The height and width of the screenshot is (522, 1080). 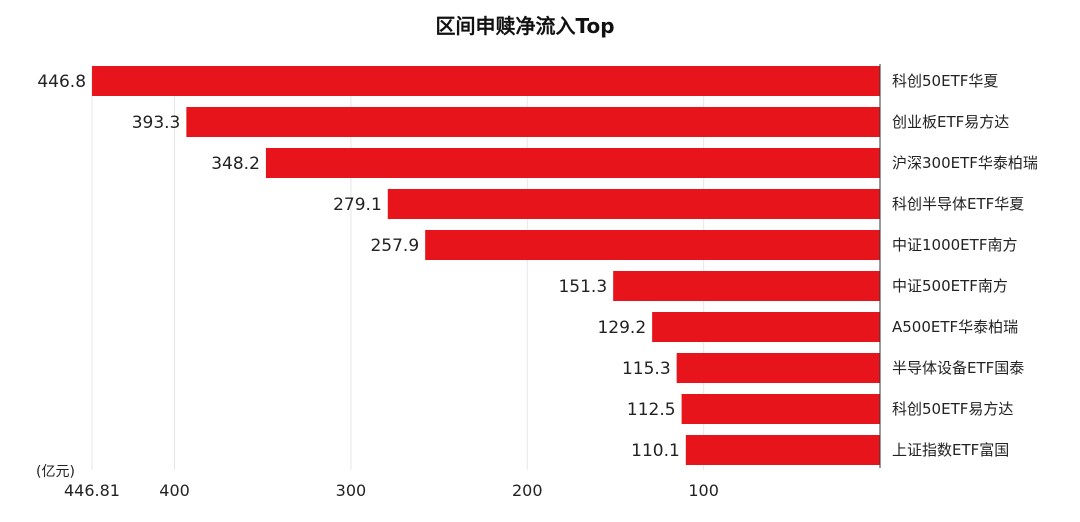 I want to click on tick-label-layer: 446.81 400 300 200 100, so click(x=391, y=490).